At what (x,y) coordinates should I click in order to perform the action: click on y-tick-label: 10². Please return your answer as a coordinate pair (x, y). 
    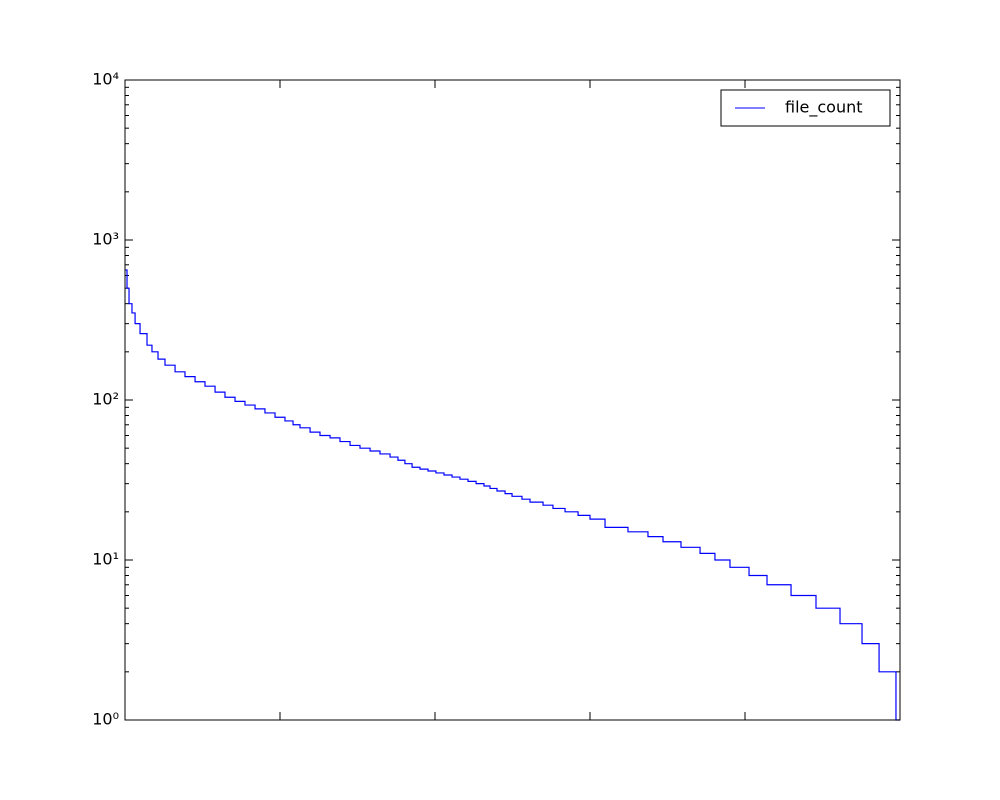
    Looking at the image, I should click on (105, 399).